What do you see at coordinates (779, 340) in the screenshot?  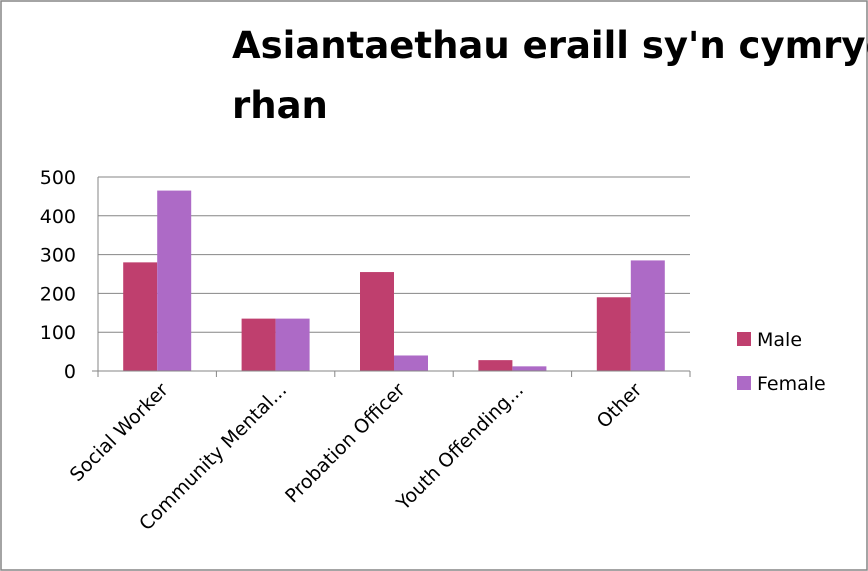 I see `legend-label-male: Male` at bounding box center [779, 340].